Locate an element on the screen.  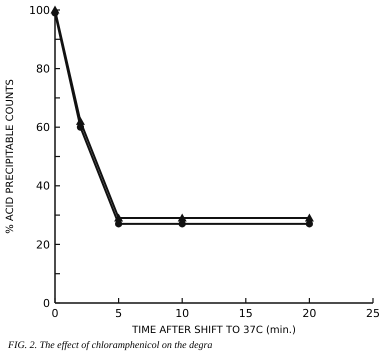
x-tick-label: 25 is located at coordinates (373, 313).